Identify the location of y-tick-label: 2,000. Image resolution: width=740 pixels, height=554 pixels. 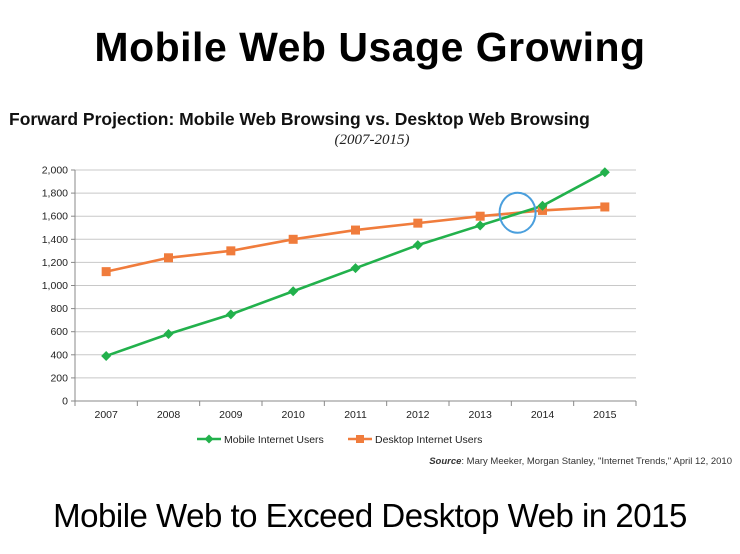
(55, 171).